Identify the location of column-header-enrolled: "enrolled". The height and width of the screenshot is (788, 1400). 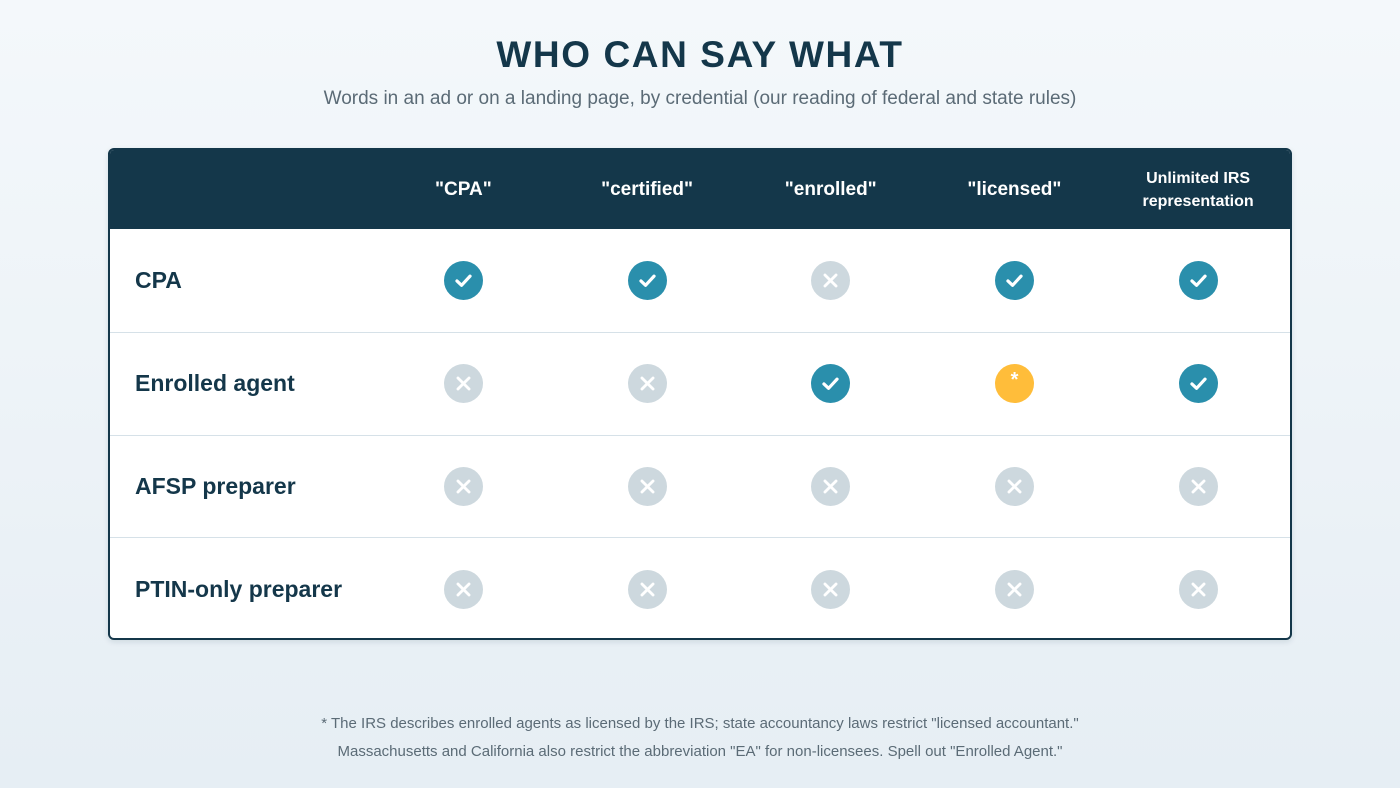
(830, 189).